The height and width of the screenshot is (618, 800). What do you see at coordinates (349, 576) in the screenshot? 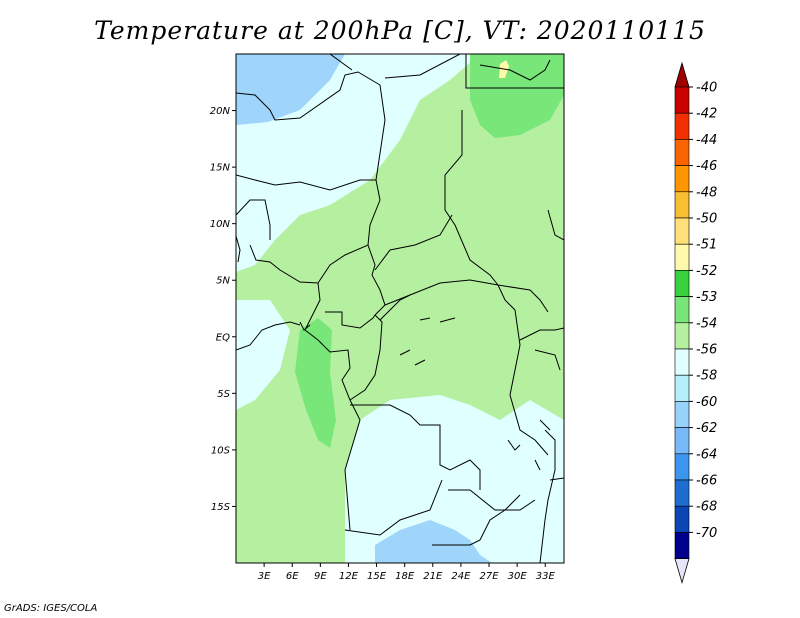
I see `lon-tick-label: 12E` at bounding box center [349, 576].